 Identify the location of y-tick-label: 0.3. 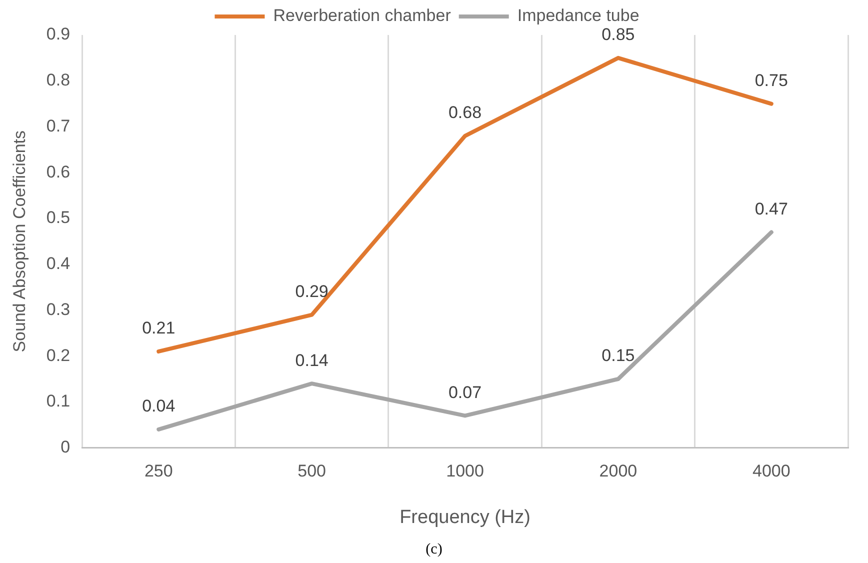
(58, 309).